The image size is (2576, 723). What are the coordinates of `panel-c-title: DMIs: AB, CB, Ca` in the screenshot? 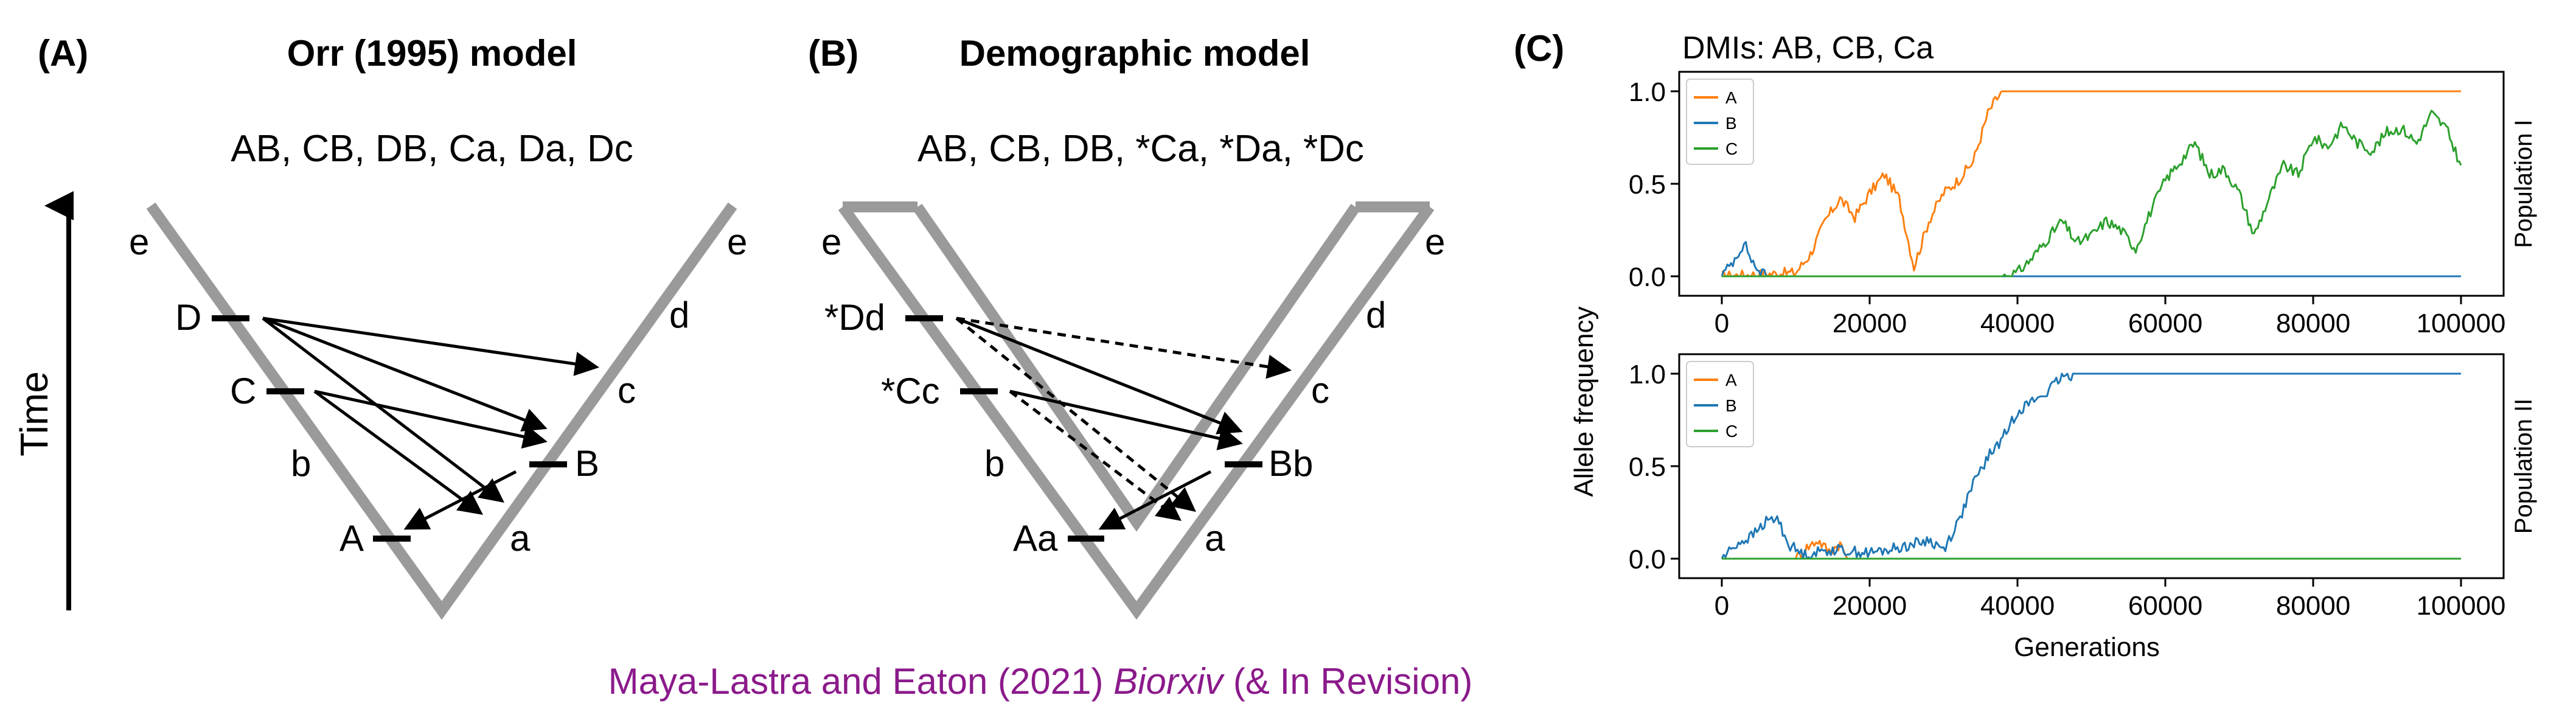 It's located at (1808, 48).